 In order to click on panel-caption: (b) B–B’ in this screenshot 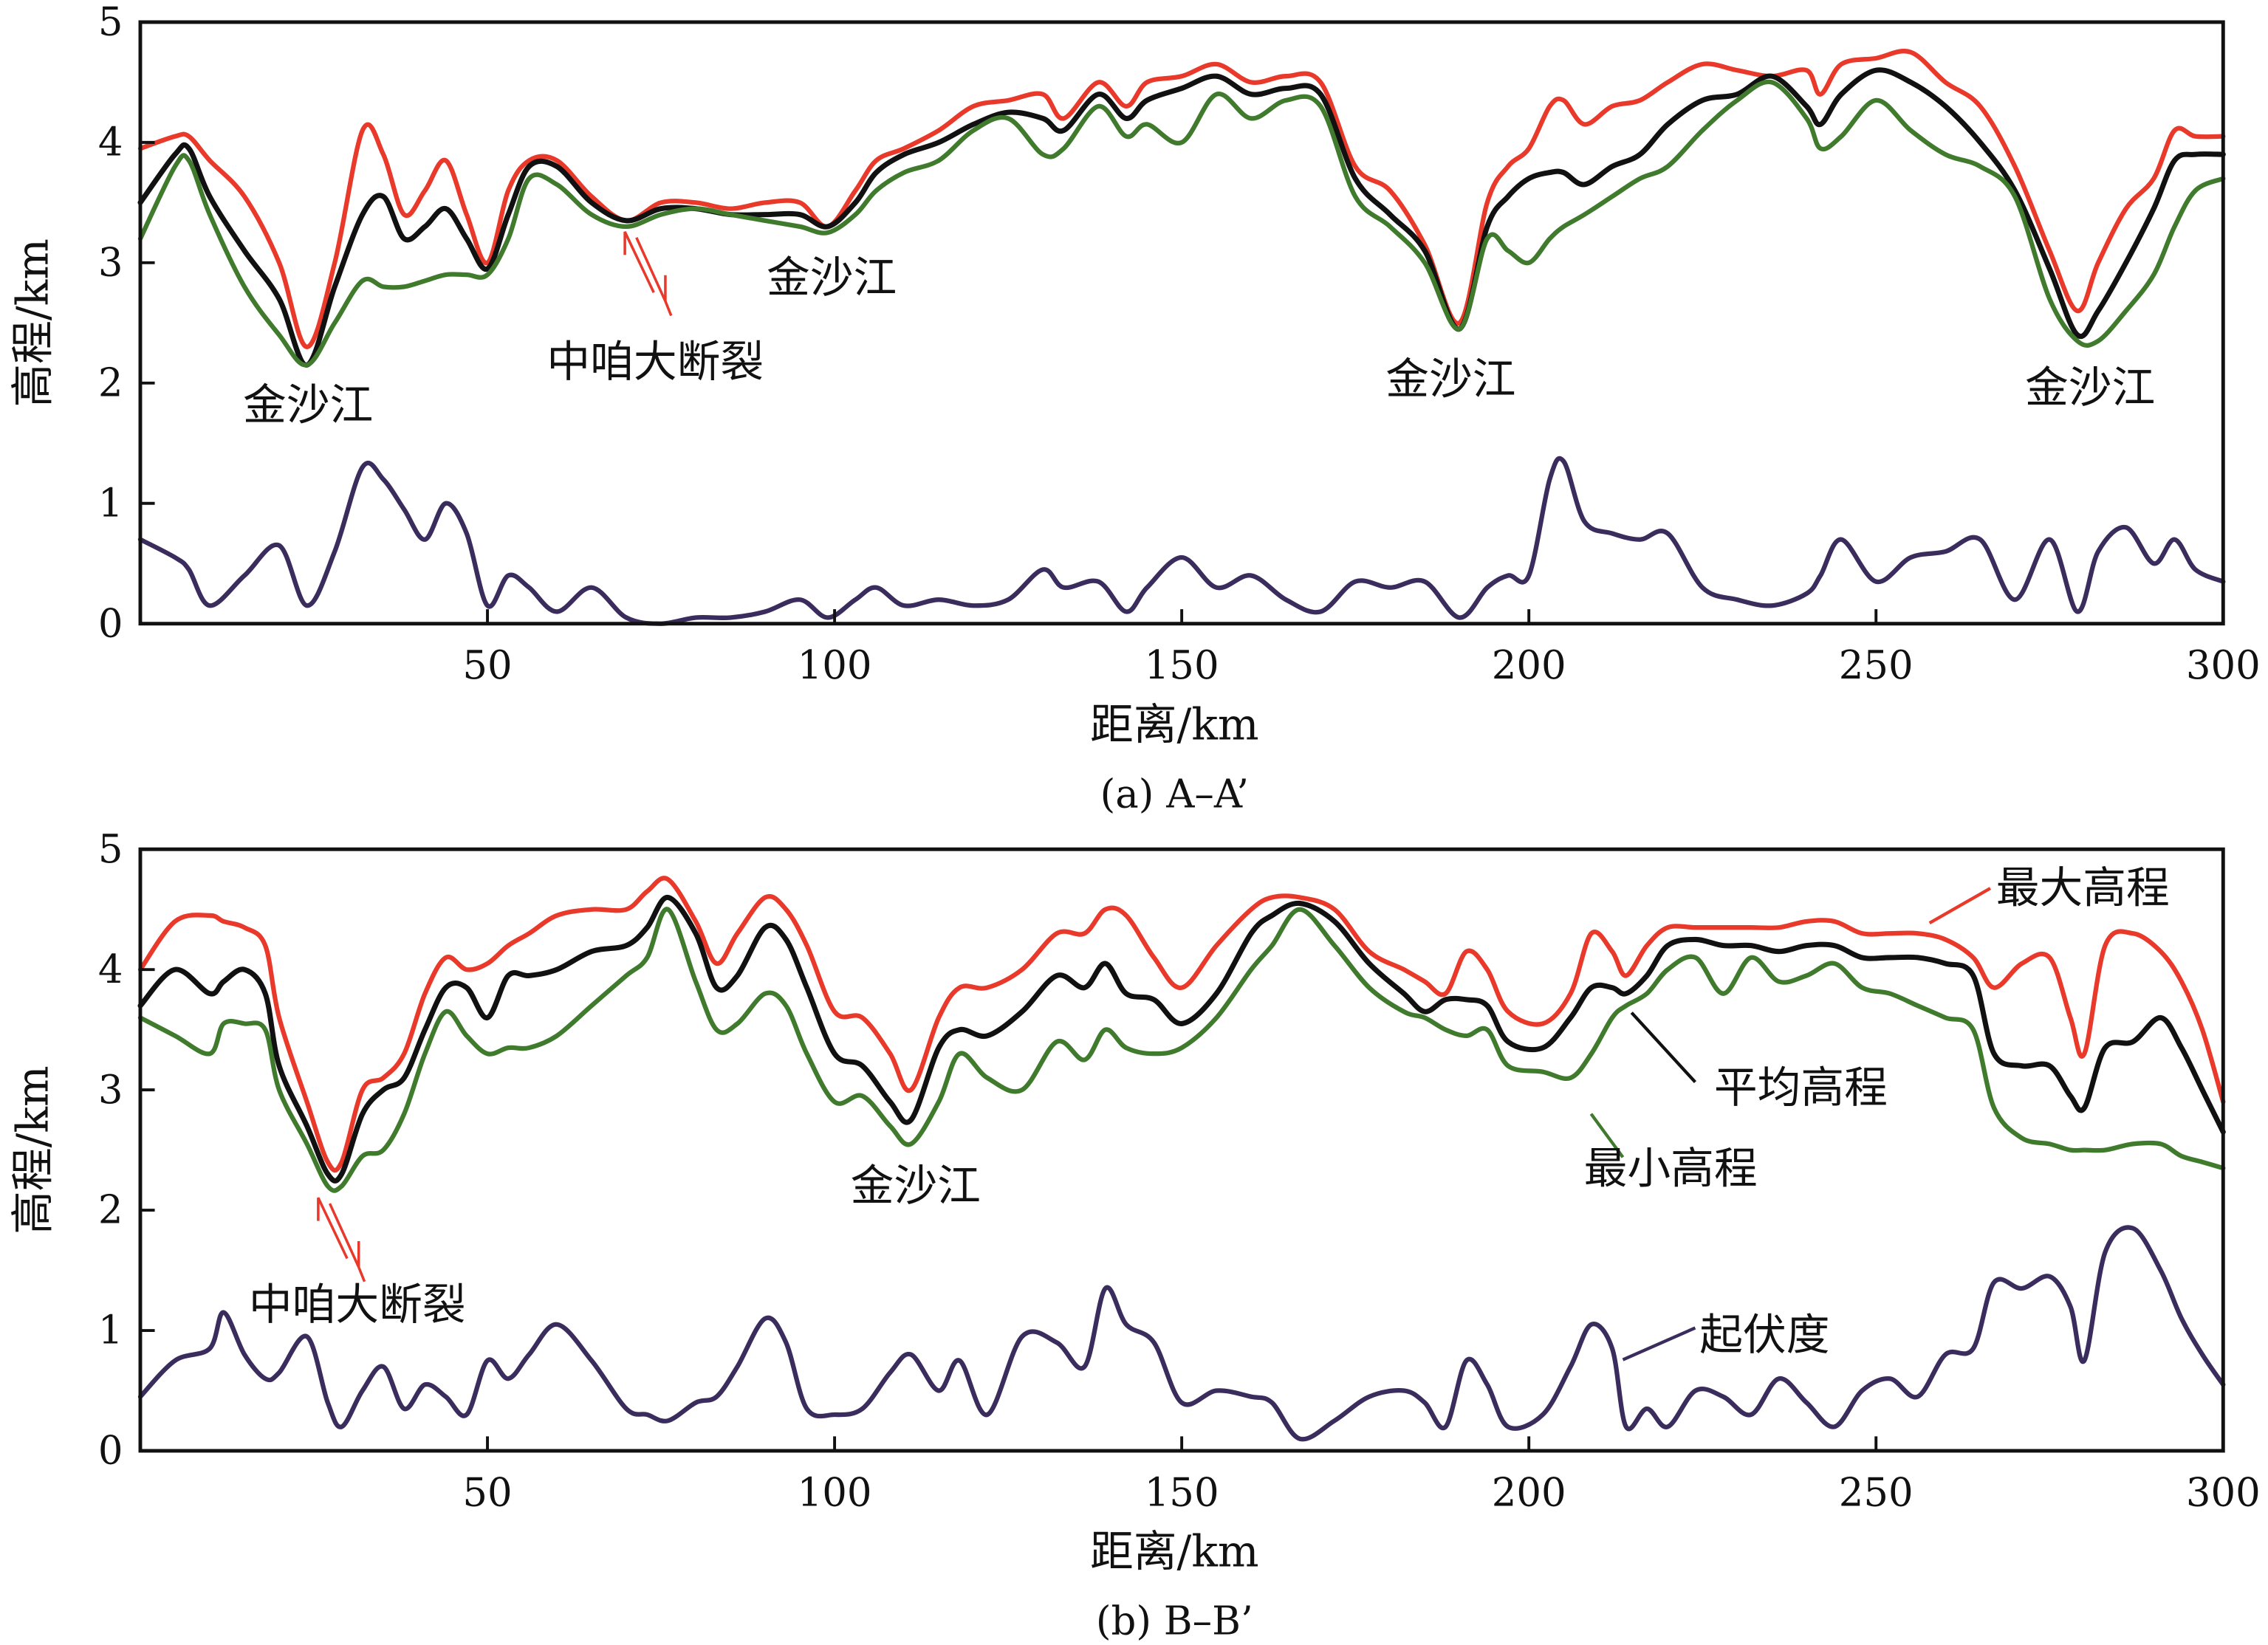, I will do `click(1174, 1621)`.